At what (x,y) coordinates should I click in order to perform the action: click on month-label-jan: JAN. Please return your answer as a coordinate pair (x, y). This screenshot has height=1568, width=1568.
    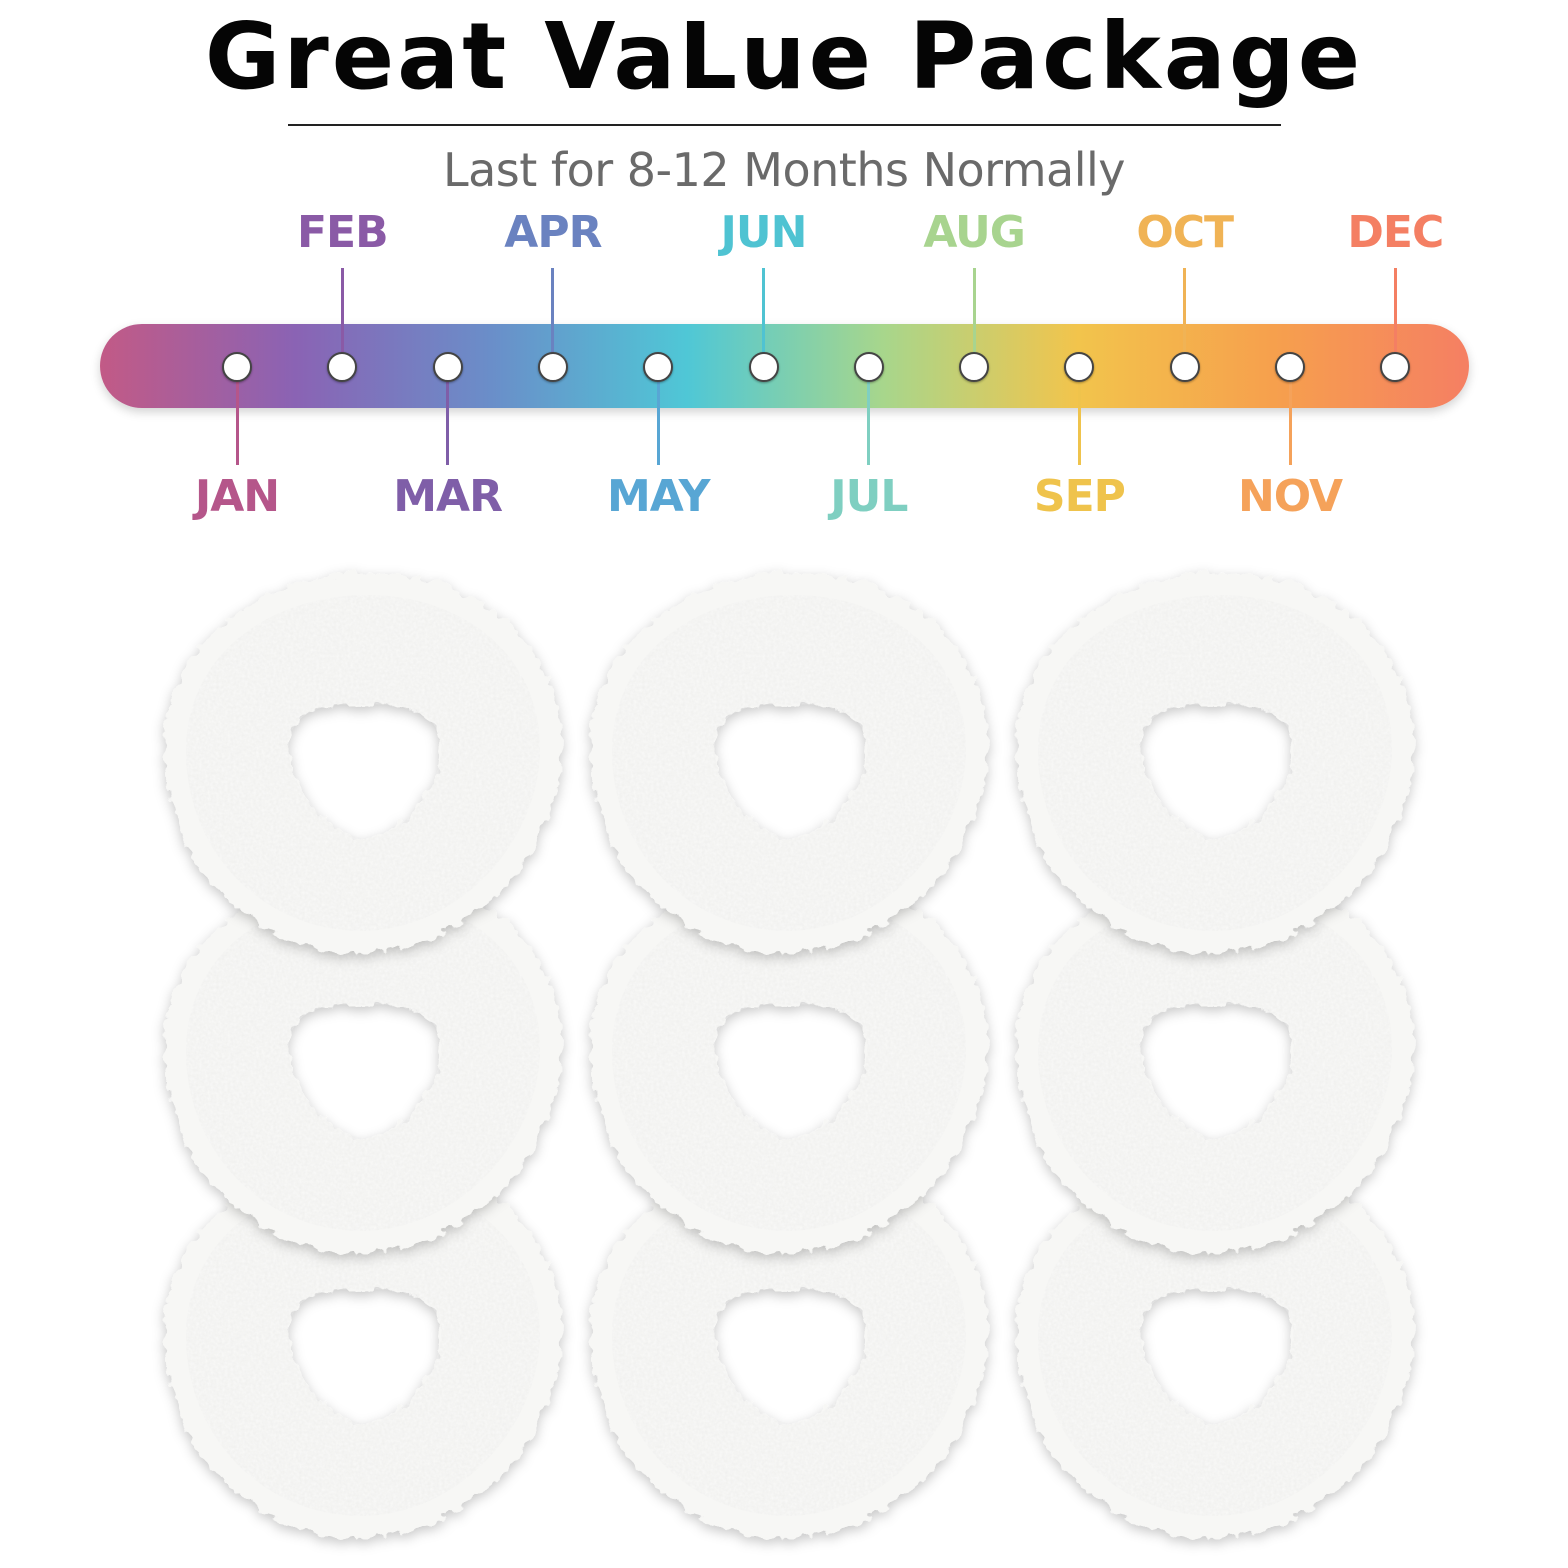
    Looking at the image, I should click on (237, 496).